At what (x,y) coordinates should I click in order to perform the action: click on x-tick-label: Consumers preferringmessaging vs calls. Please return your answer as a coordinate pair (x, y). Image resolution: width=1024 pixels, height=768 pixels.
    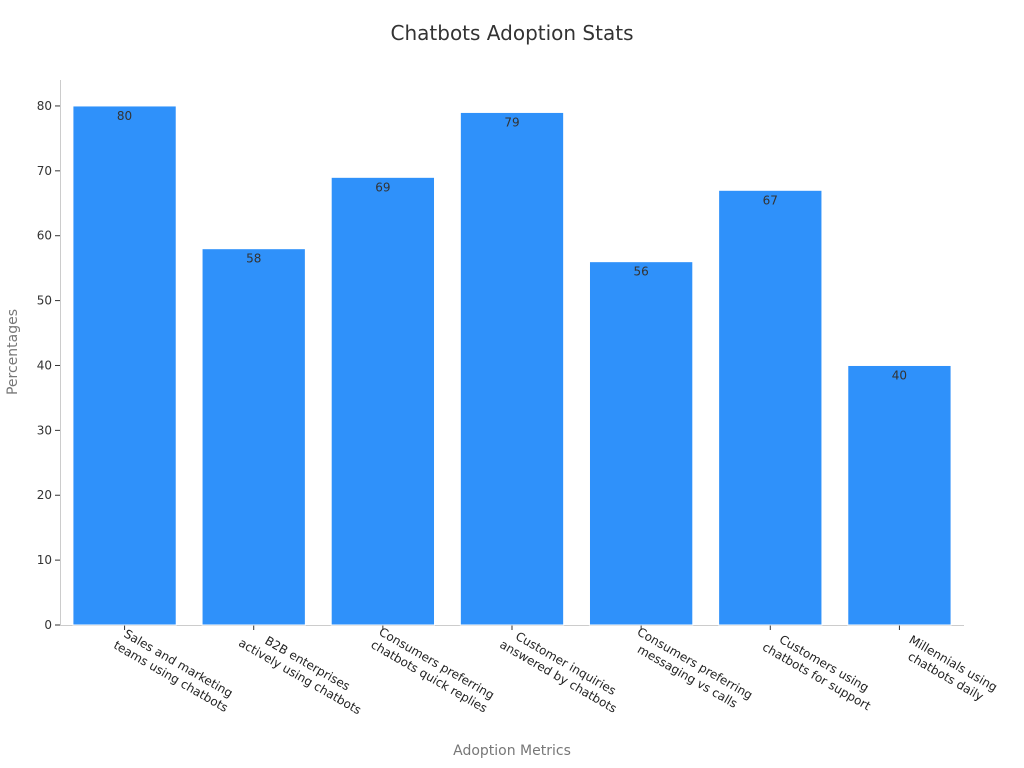
    Looking at the image, I should click on (691, 670).